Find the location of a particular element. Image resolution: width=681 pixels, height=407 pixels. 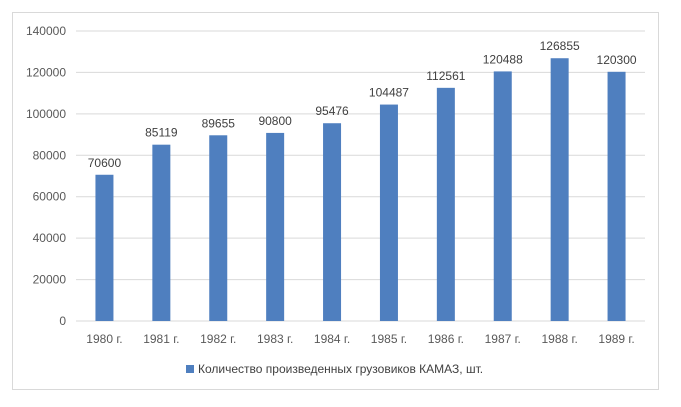

data-label: 95476 is located at coordinates (332, 111).